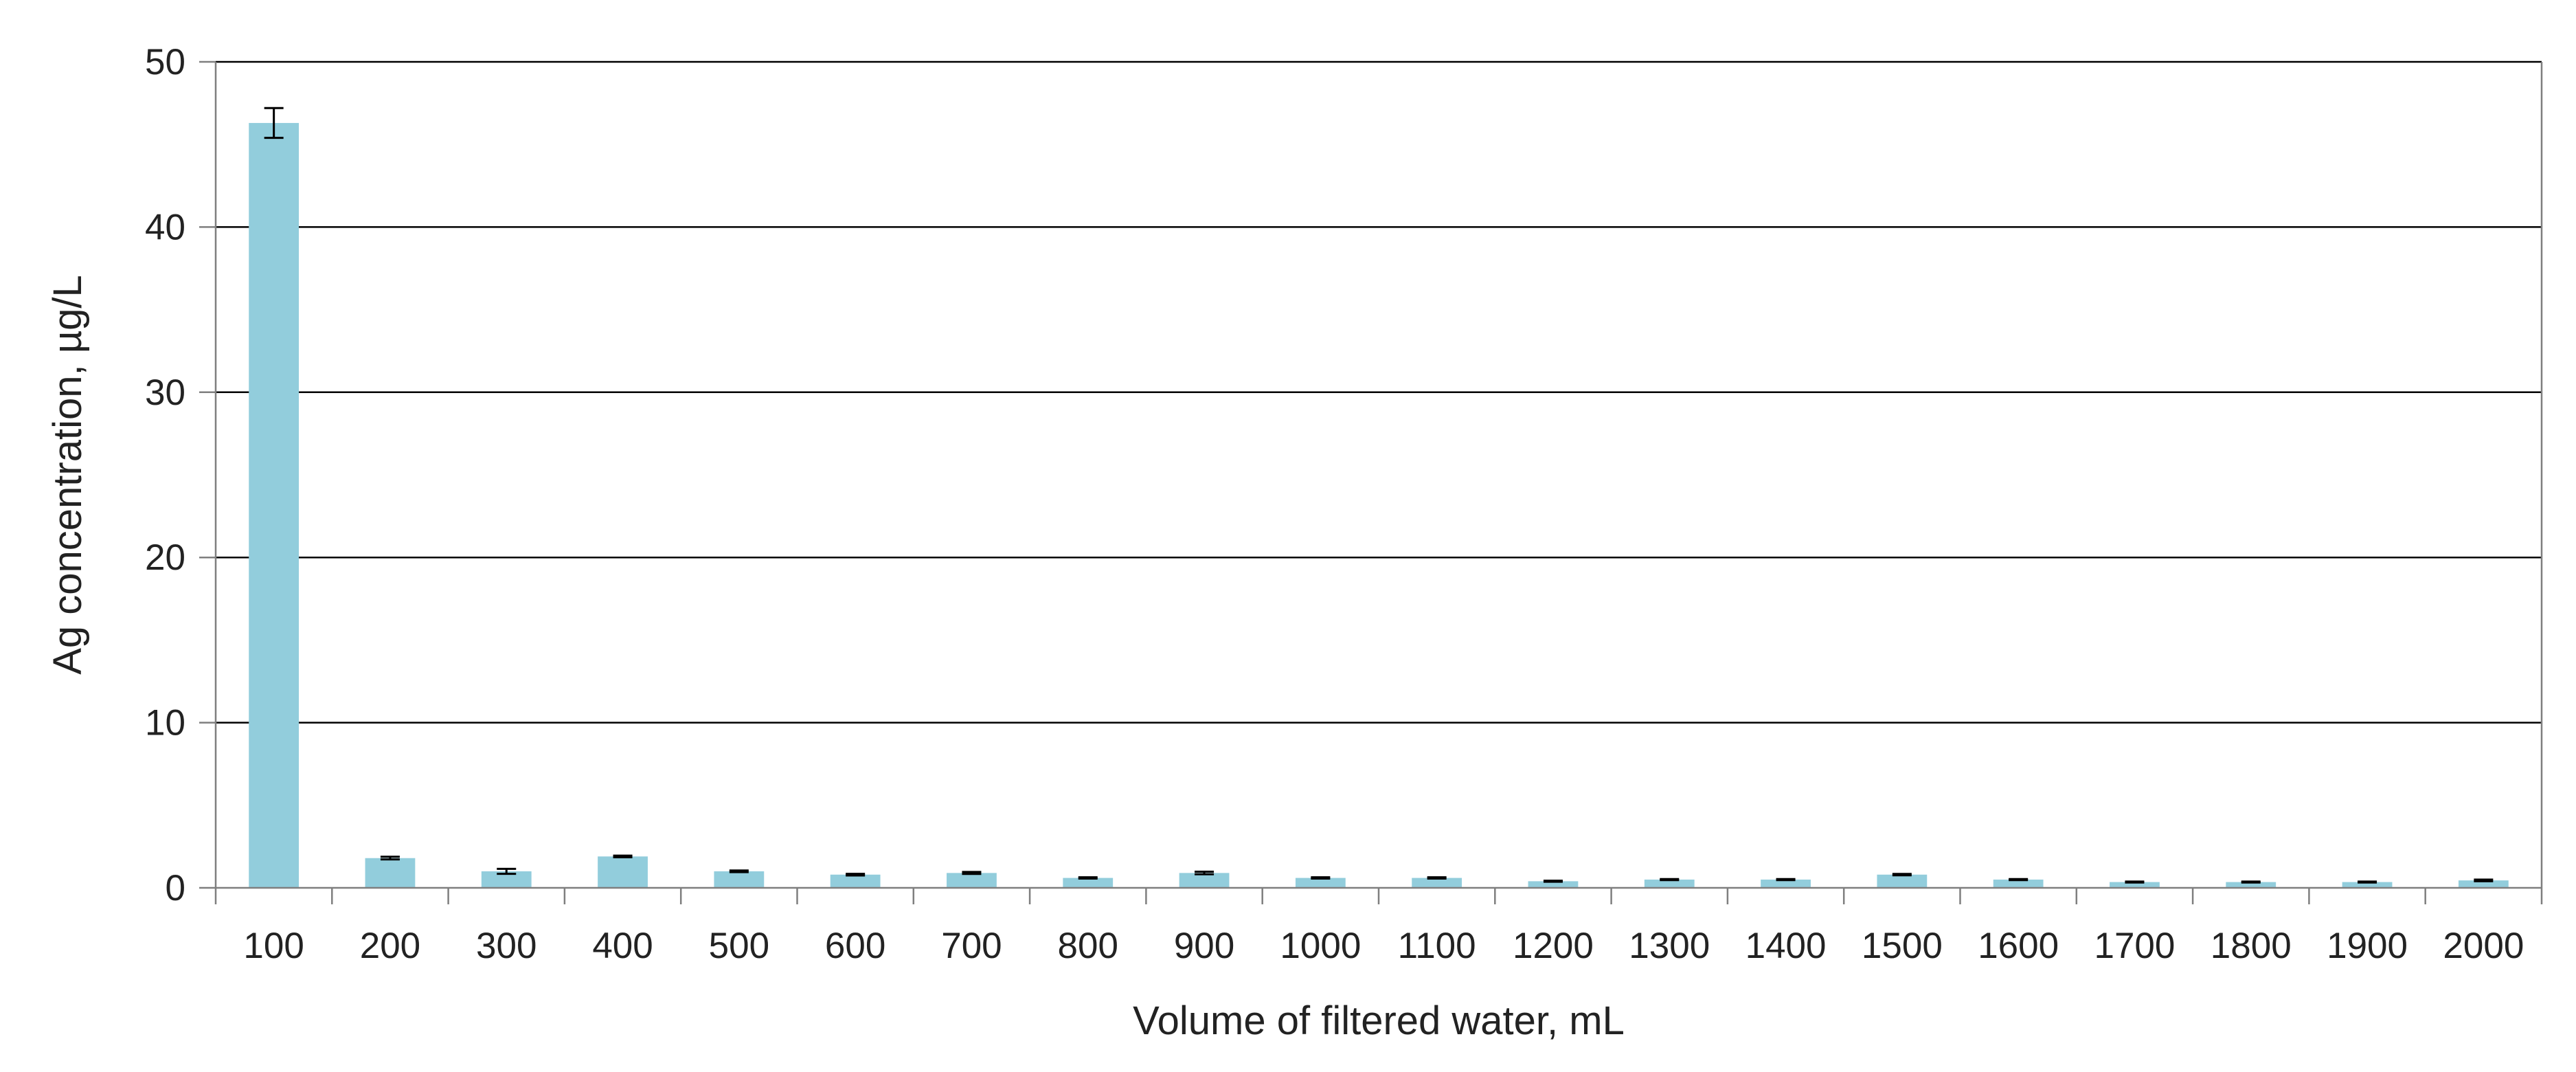 This screenshot has height=1072, width=2576. I want to click on x-tick-label: 700, so click(971, 946).